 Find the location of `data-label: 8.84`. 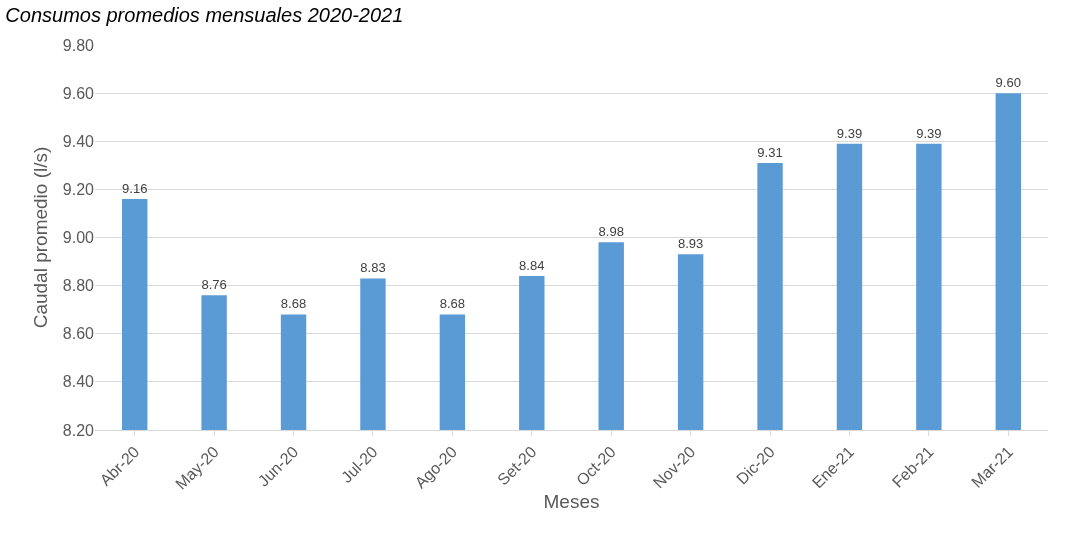

data-label: 8.84 is located at coordinates (532, 265).